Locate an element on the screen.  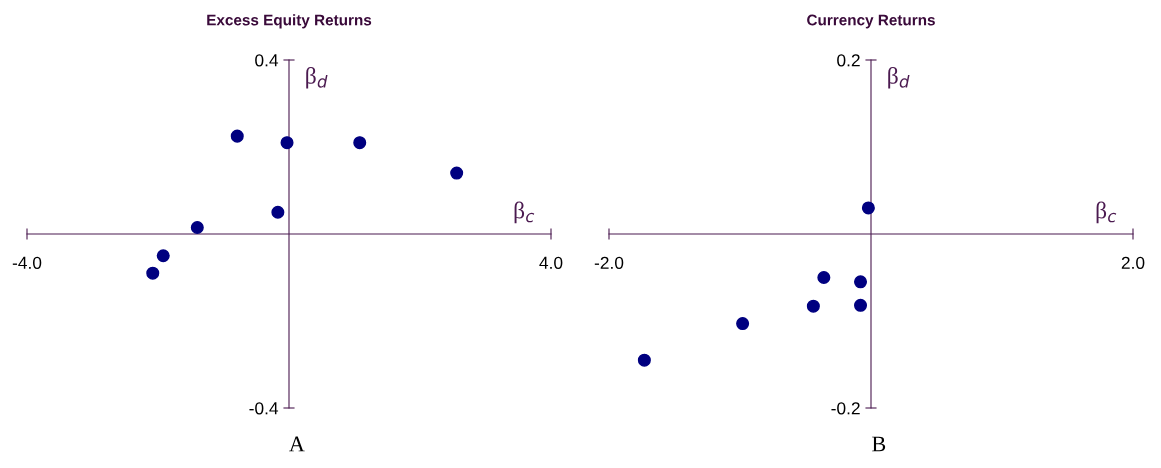
y-tick-label: -0.2 is located at coordinates (845, 408).